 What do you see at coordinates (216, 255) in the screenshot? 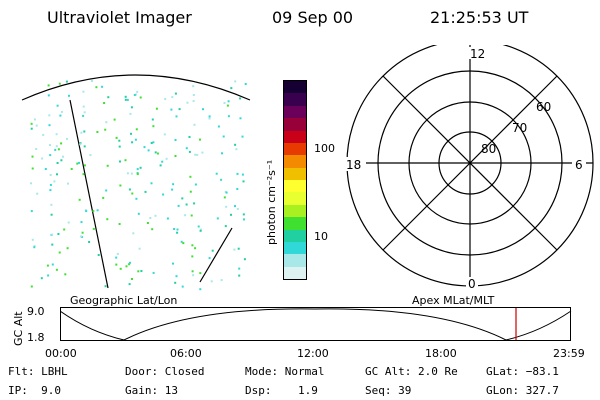
I see `edge-line` at bounding box center [216, 255].